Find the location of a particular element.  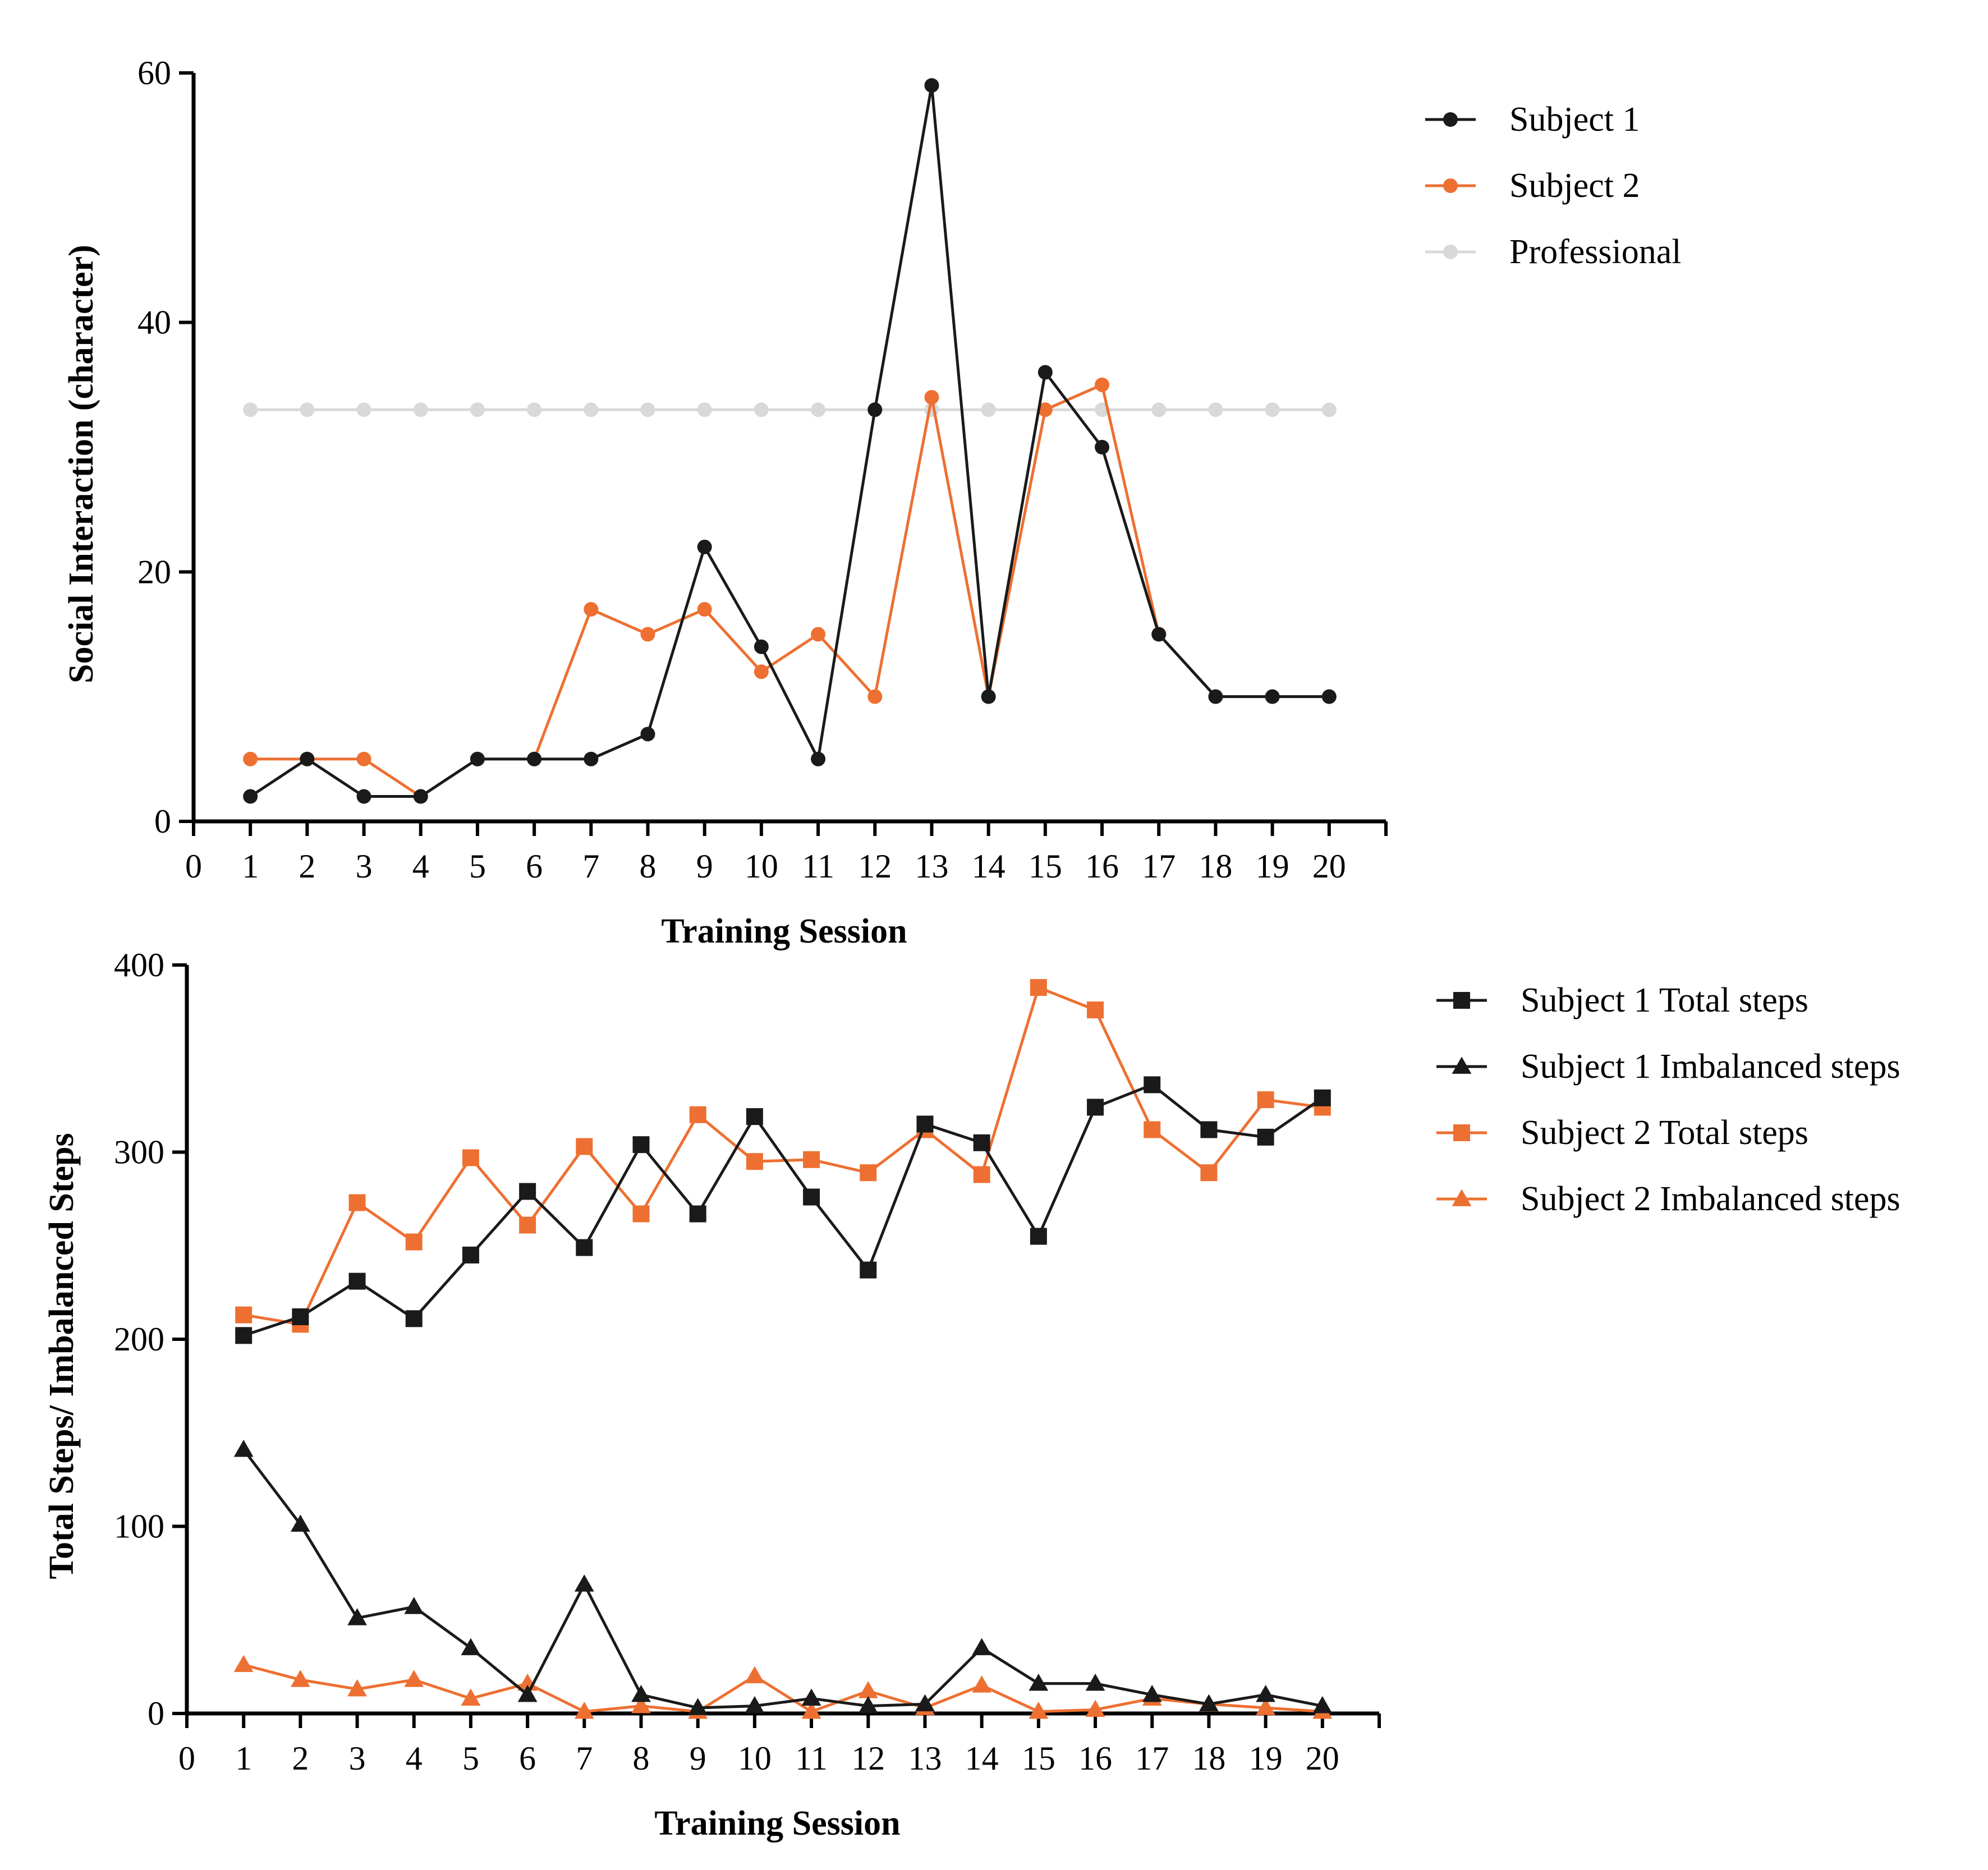

x-tick-label: 4 is located at coordinates (420, 867).